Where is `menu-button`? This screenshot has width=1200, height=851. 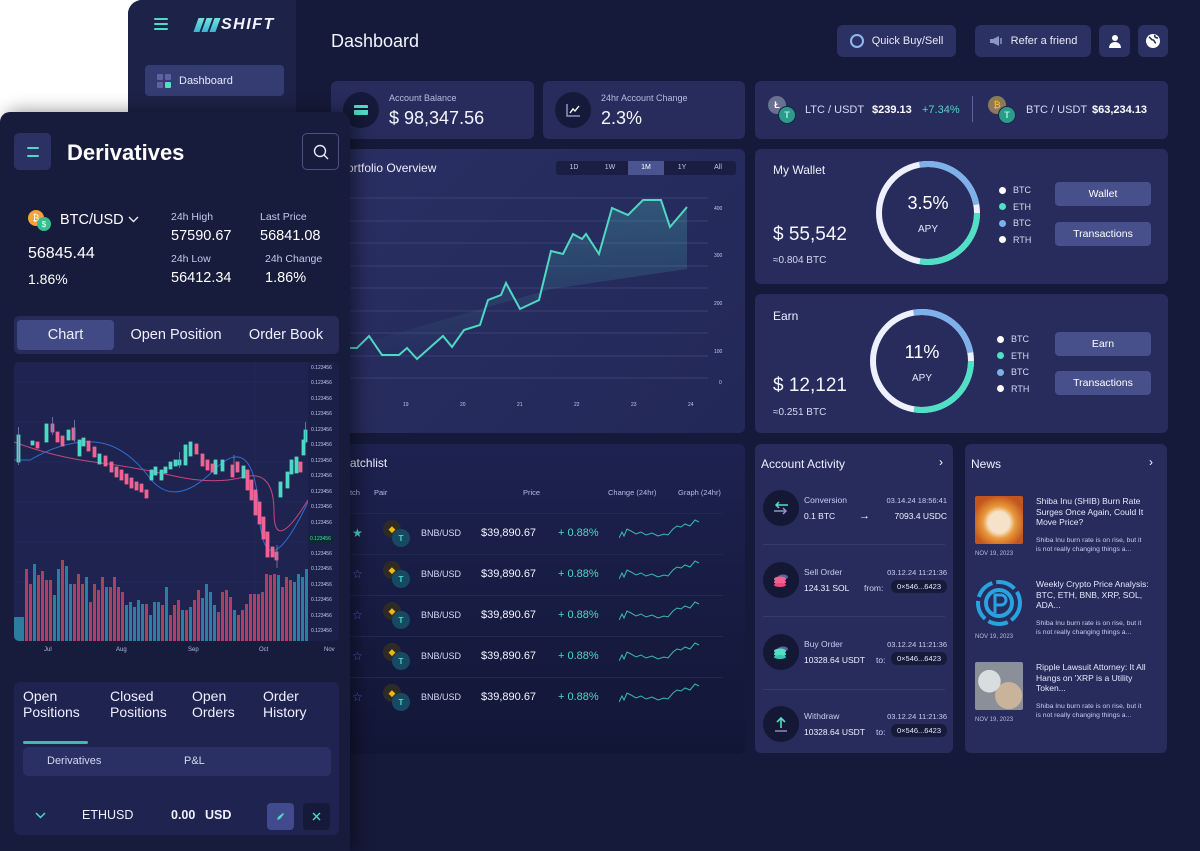
menu-button is located at coordinates (32, 151).